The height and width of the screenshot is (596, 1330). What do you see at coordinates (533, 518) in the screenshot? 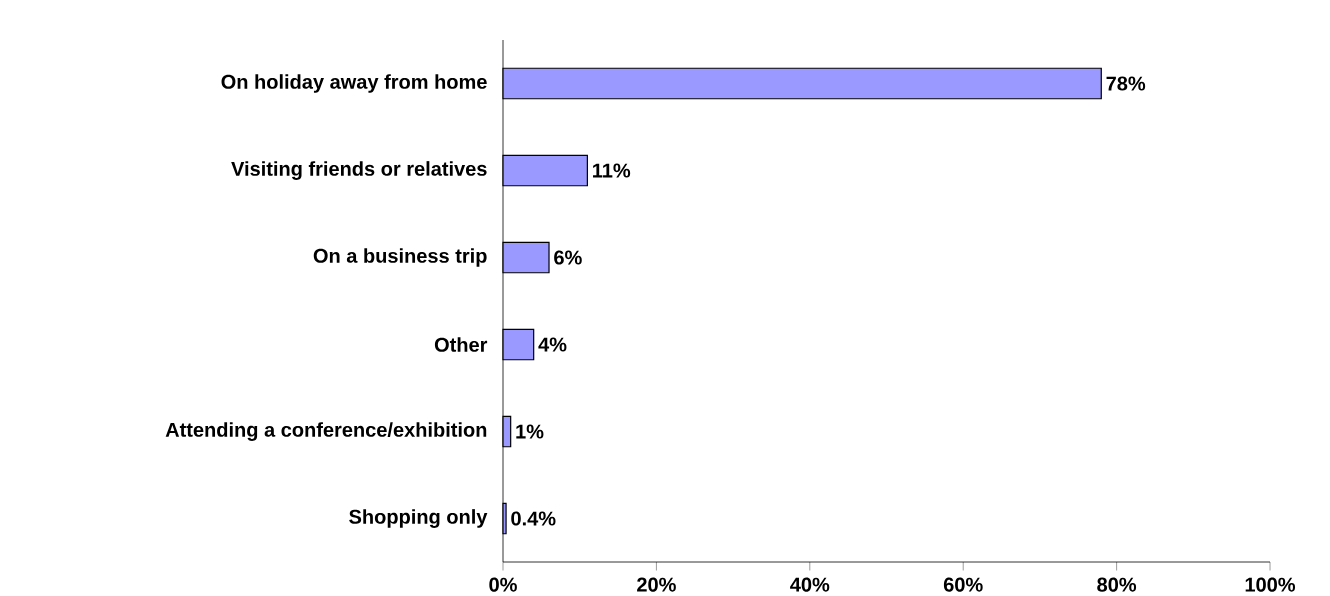
I see `data-label: 0.4%` at bounding box center [533, 518].